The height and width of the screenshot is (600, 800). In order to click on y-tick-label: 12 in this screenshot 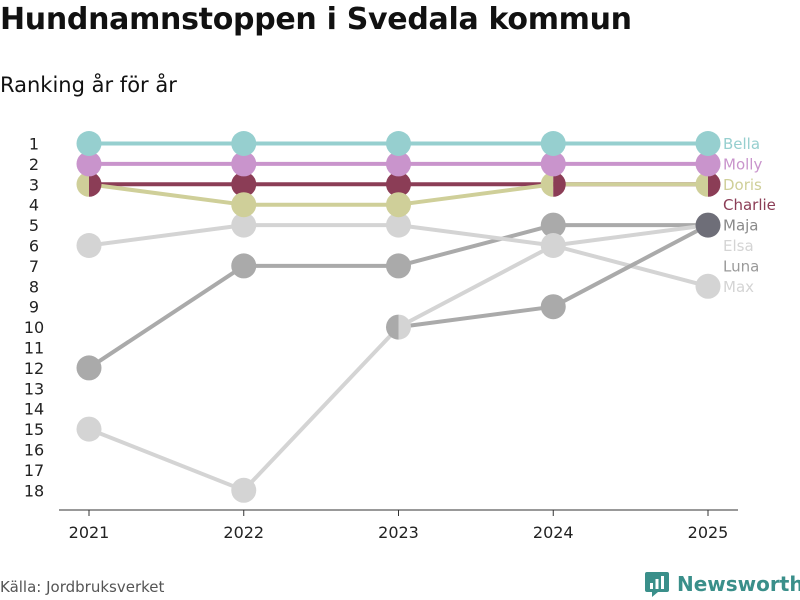, I will do `click(34, 368)`.